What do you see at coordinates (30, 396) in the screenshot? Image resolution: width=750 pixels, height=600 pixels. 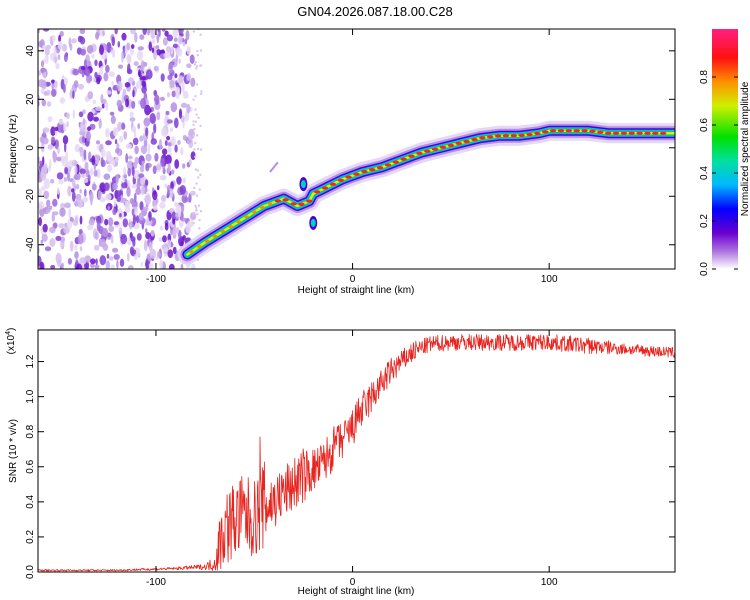 I see `y-tick-label: 1.0` at bounding box center [30, 396].